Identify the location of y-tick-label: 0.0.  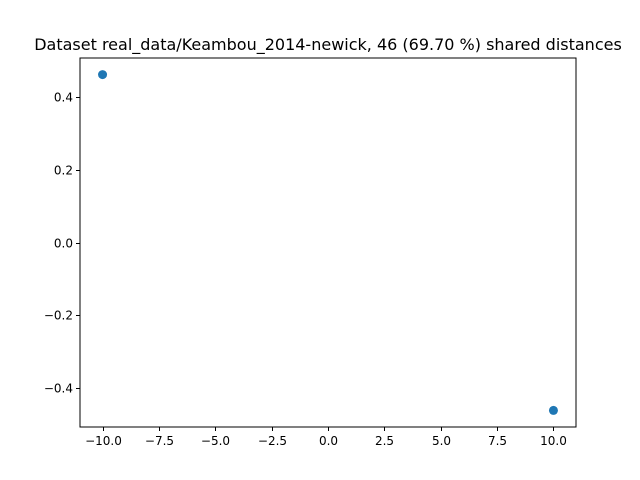
(63, 244).